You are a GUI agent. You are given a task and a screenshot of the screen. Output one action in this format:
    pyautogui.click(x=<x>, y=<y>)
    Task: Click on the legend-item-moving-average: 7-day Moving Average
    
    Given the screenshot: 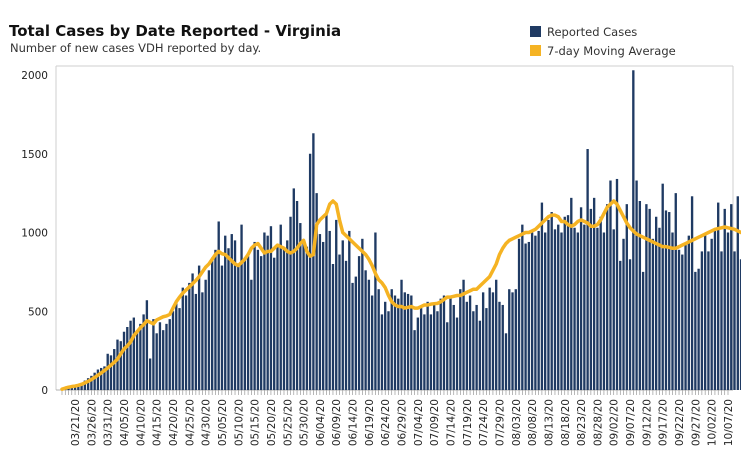 What is the action you would take?
    pyautogui.click(x=603, y=50)
    